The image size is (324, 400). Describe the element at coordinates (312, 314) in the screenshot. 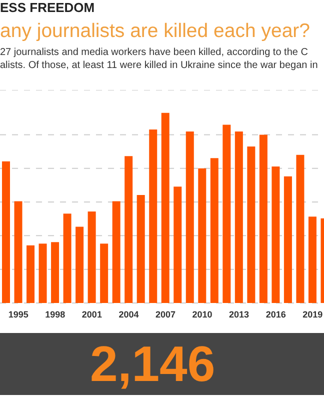

I see `x-tick-label: 2019` at that location.